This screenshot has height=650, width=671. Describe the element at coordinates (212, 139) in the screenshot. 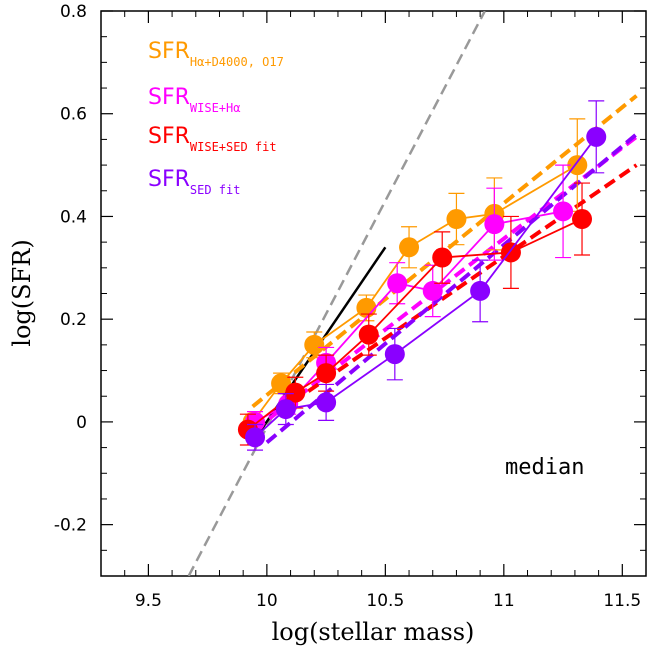

I see `legend-entry-wise-sed-fit: SFRWISE+SED fit` at that location.